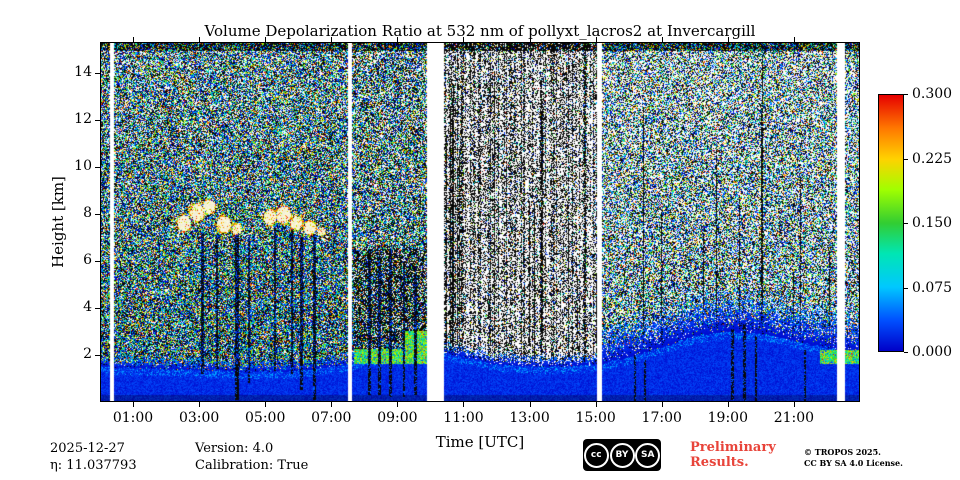 The height and width of the screenshot is (480, 960). Describe the element at coordinates (87, 259) in the screenshot. I see `y-tick-label: 6` at that location.